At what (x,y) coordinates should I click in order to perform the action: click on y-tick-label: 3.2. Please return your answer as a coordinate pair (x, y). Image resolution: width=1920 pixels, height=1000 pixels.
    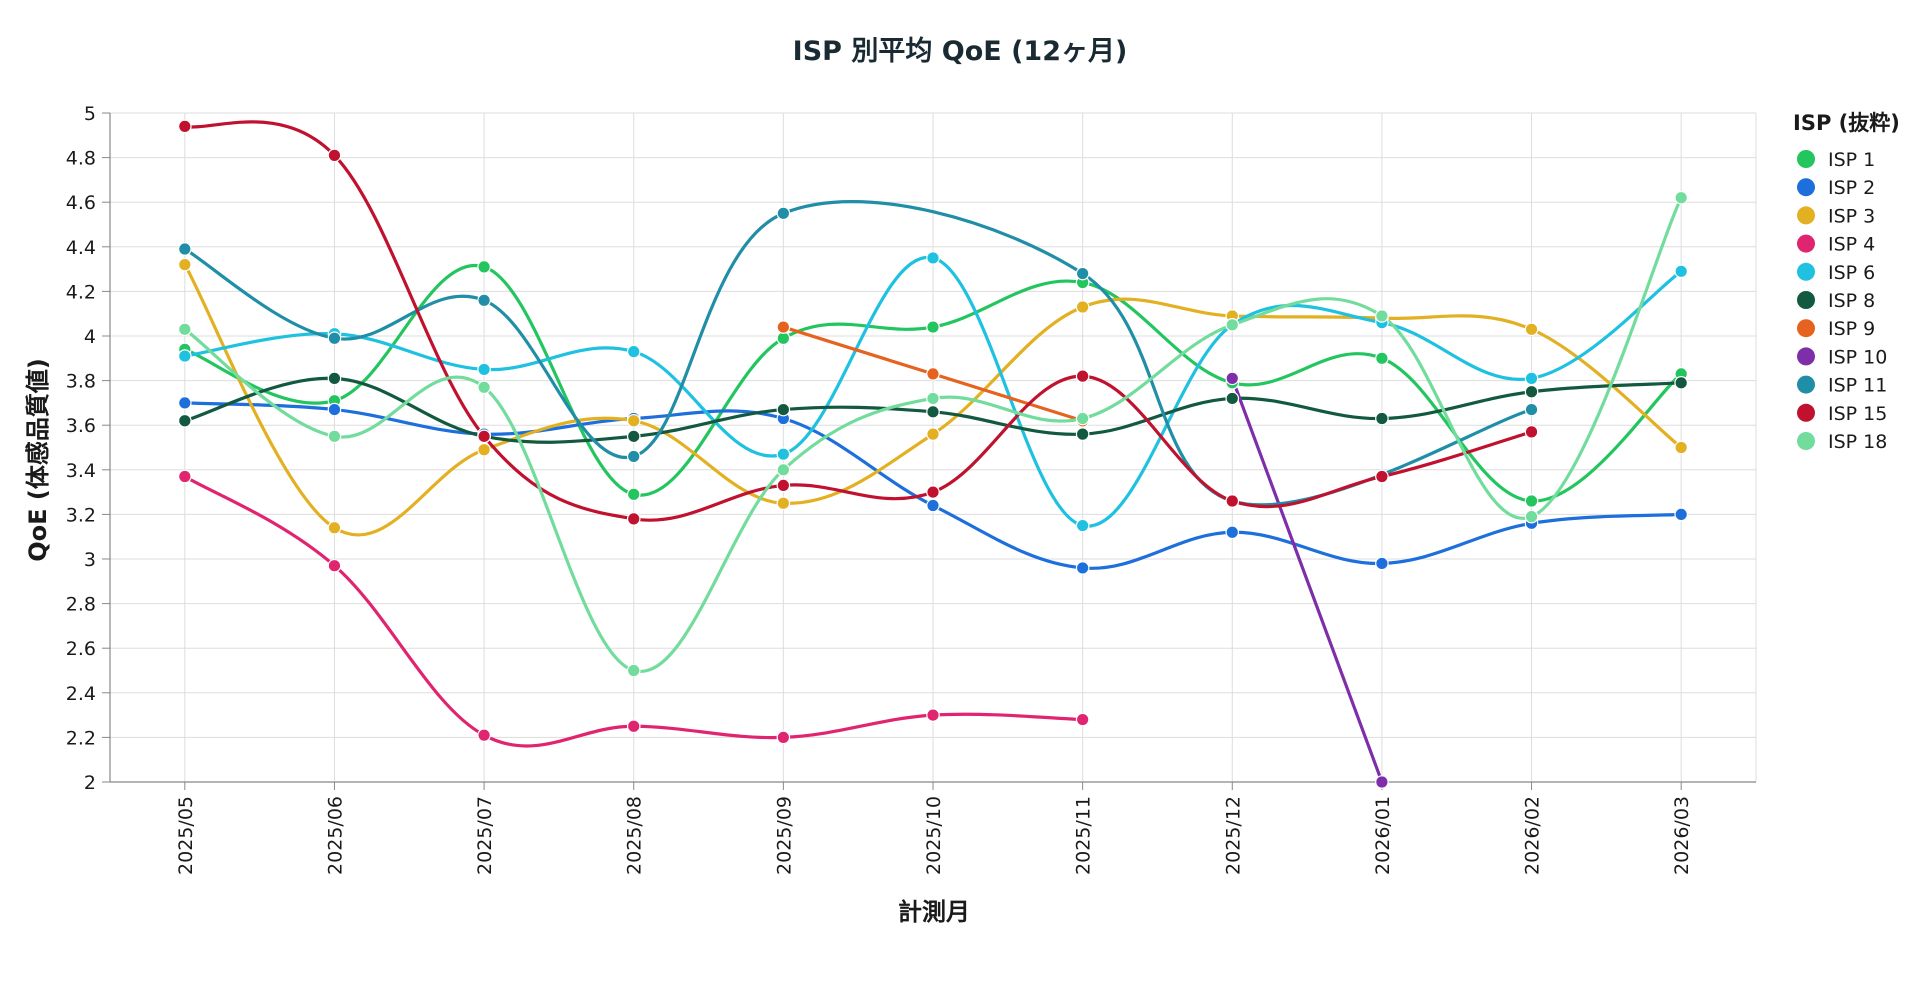
    Looking at the image, I should click on (81, 515).